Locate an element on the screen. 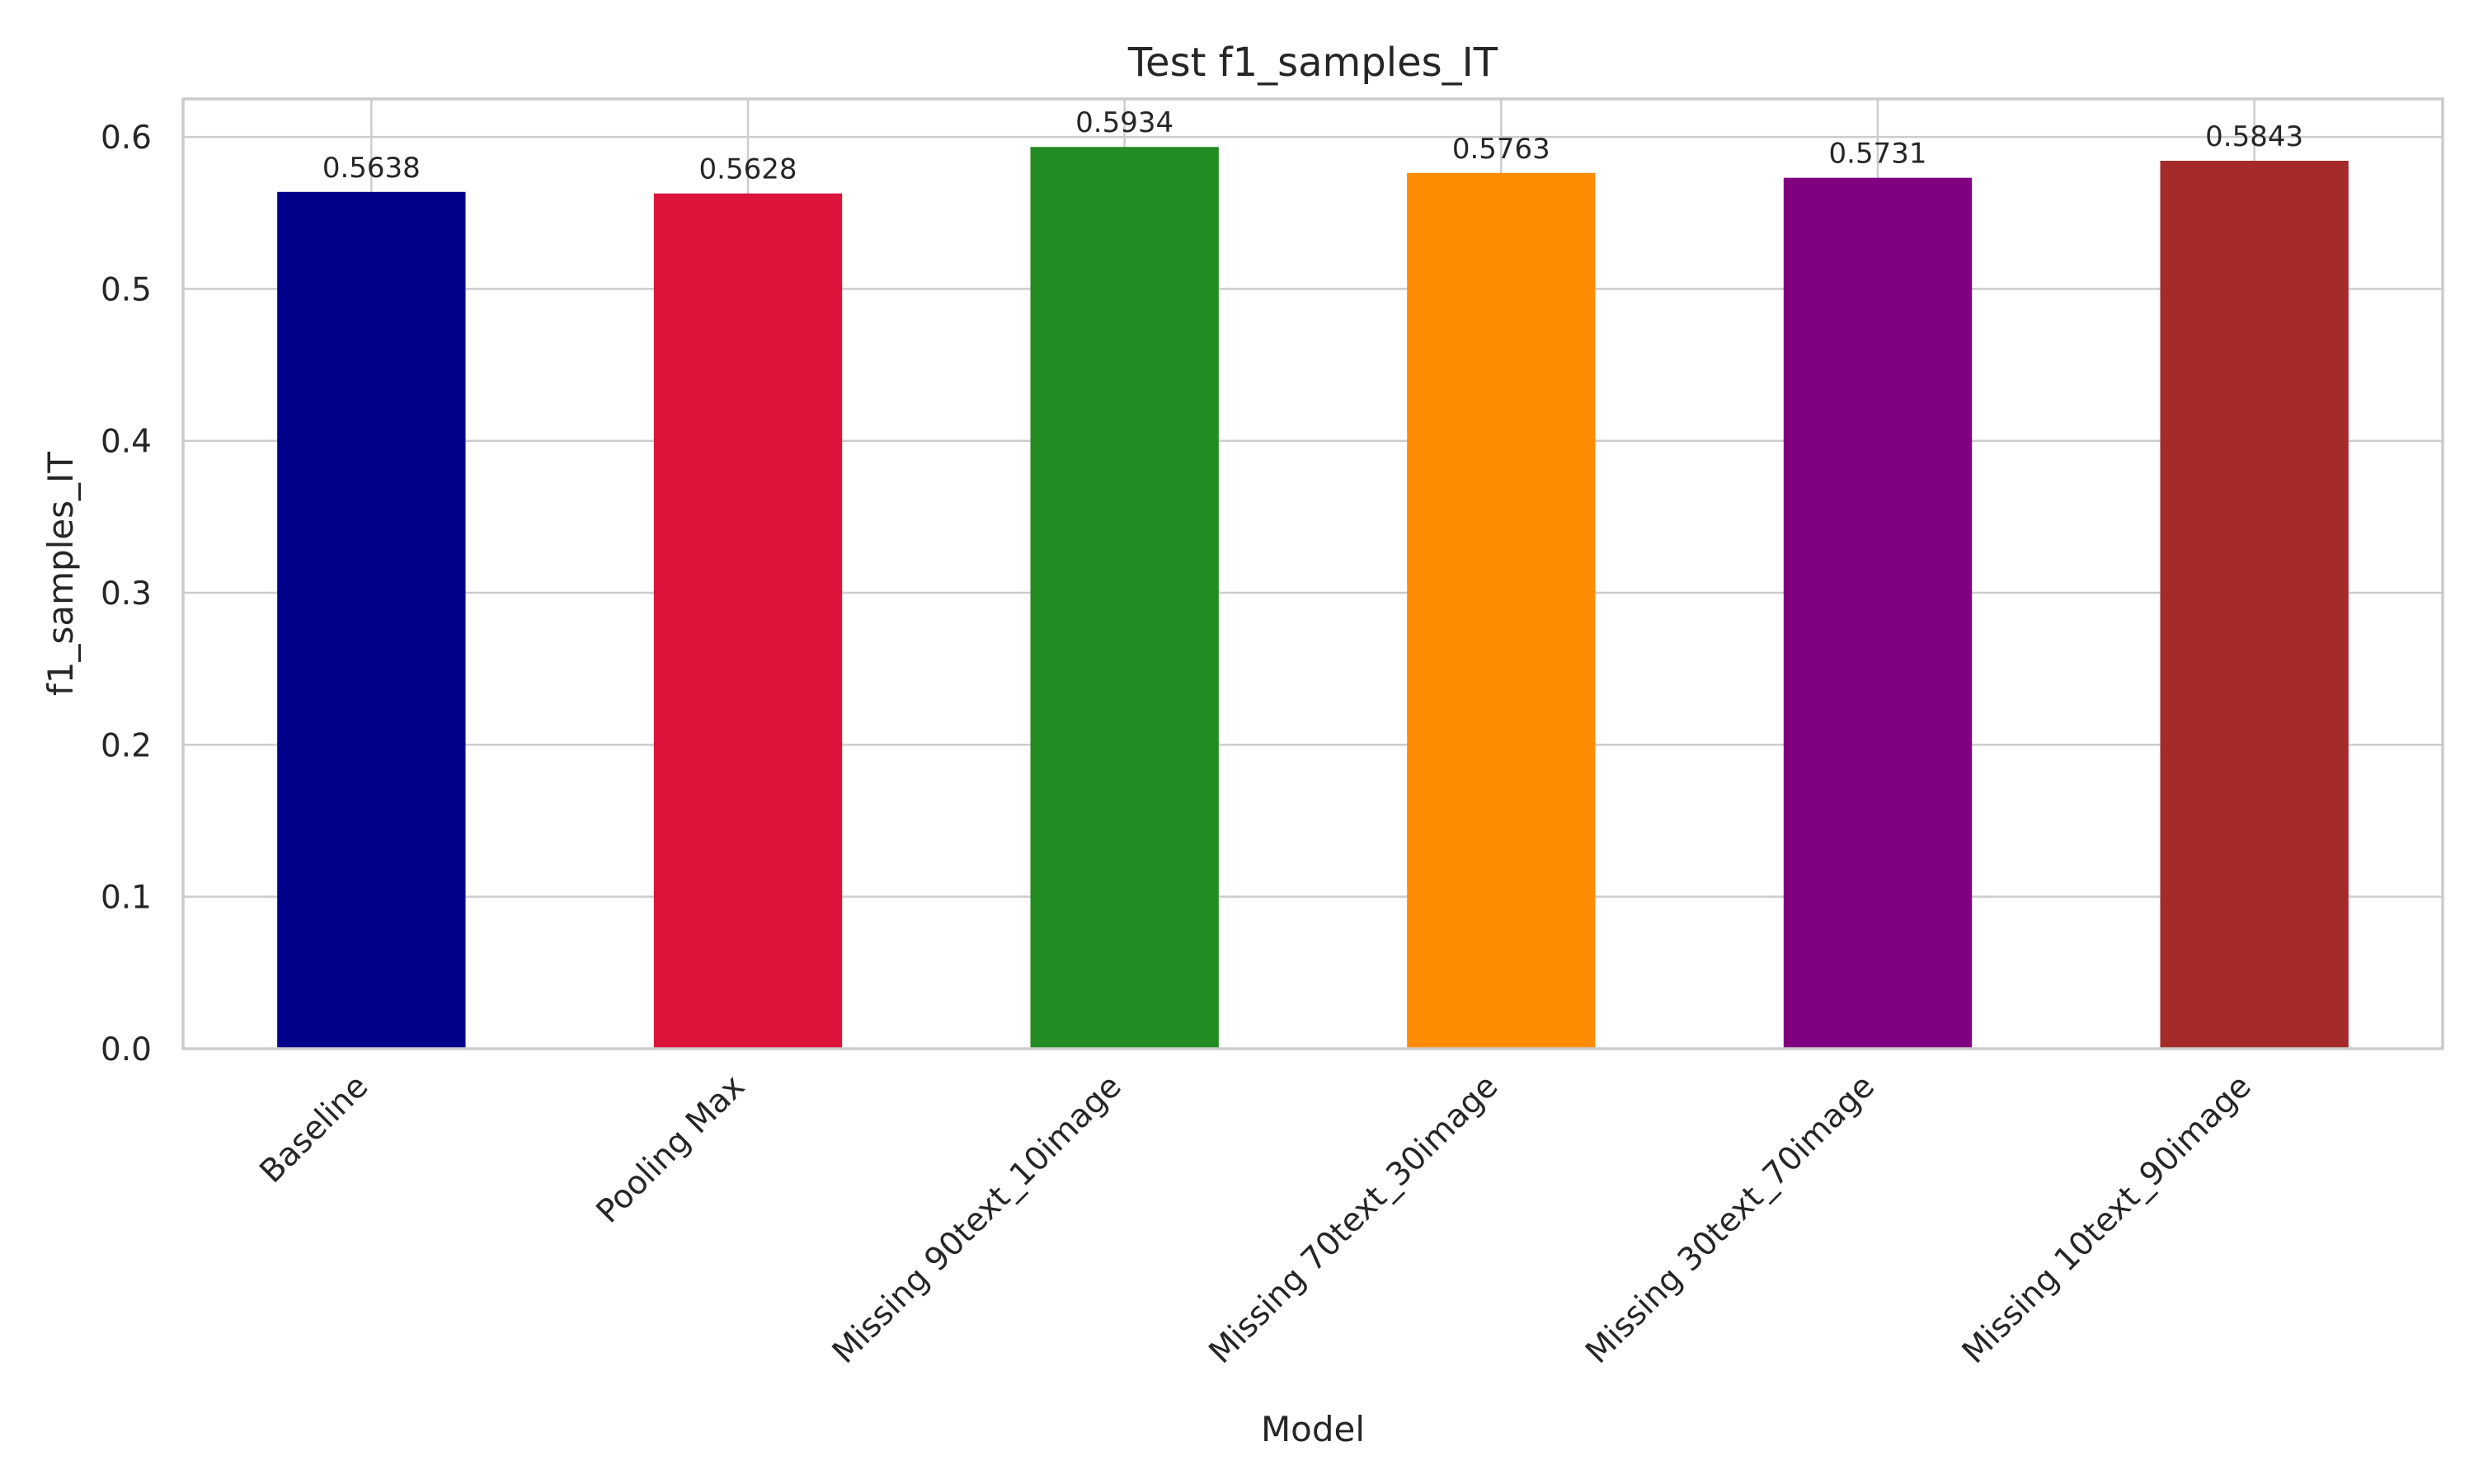 Image resolution: width=2474 pixels, height=1484 pixels. x-tick-label: Missing 10text_90image is located at coordinates (2107, 1219).